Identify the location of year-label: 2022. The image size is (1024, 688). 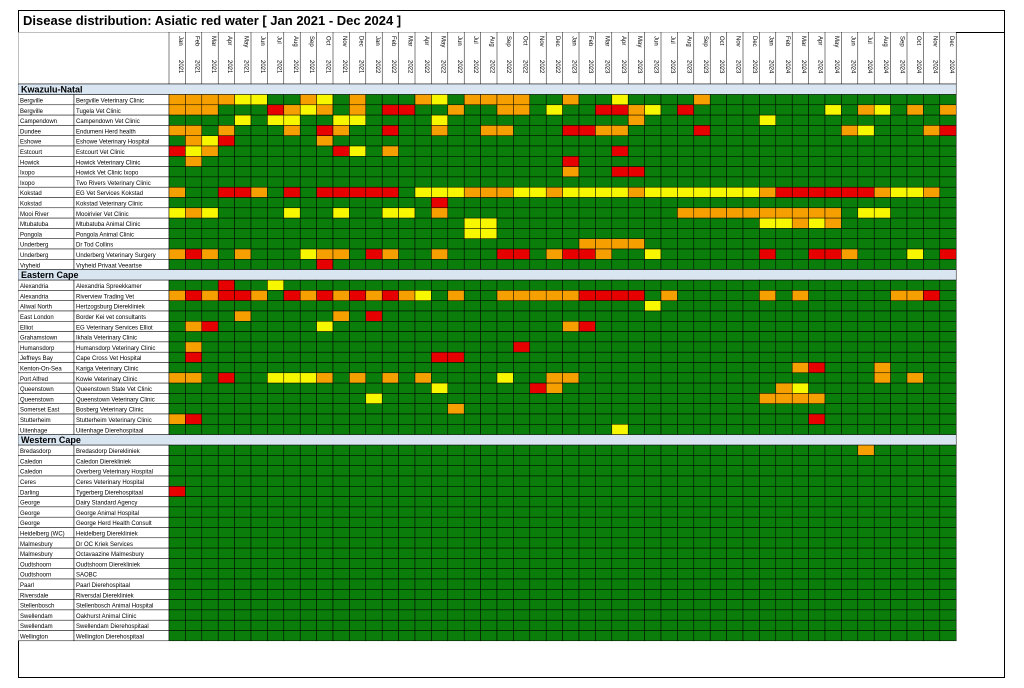
(426, 67).